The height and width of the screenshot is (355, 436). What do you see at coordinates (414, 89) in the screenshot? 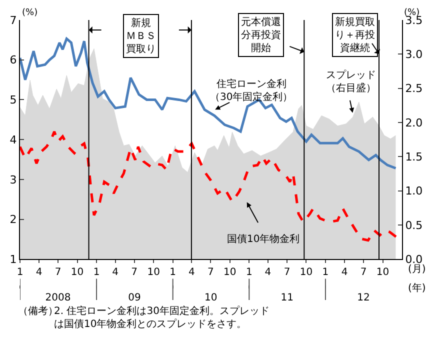
I see `y2-tick-label: 2.5` at bounding box center [414, 89].